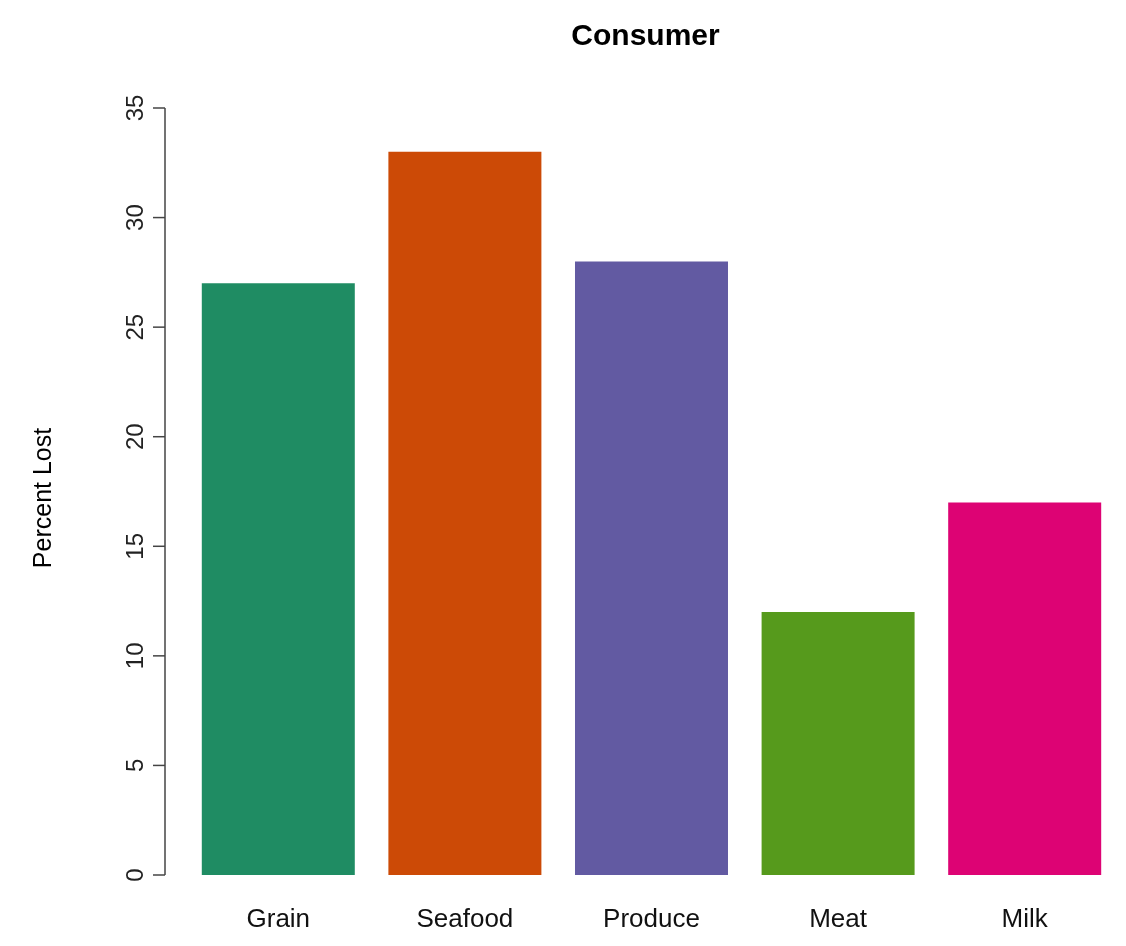 The image size is (1126, 946). Describe the element at coordinates (134, 546) in the screenshot. I see `y-tick-label: 15` at that location.